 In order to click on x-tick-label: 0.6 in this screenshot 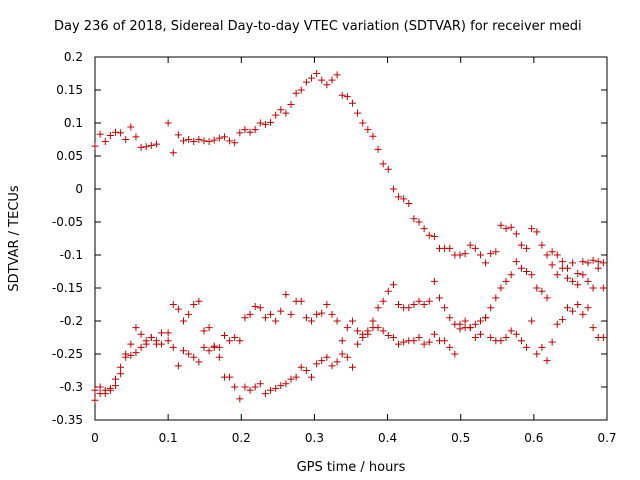, I will do `click(533, 438)`.